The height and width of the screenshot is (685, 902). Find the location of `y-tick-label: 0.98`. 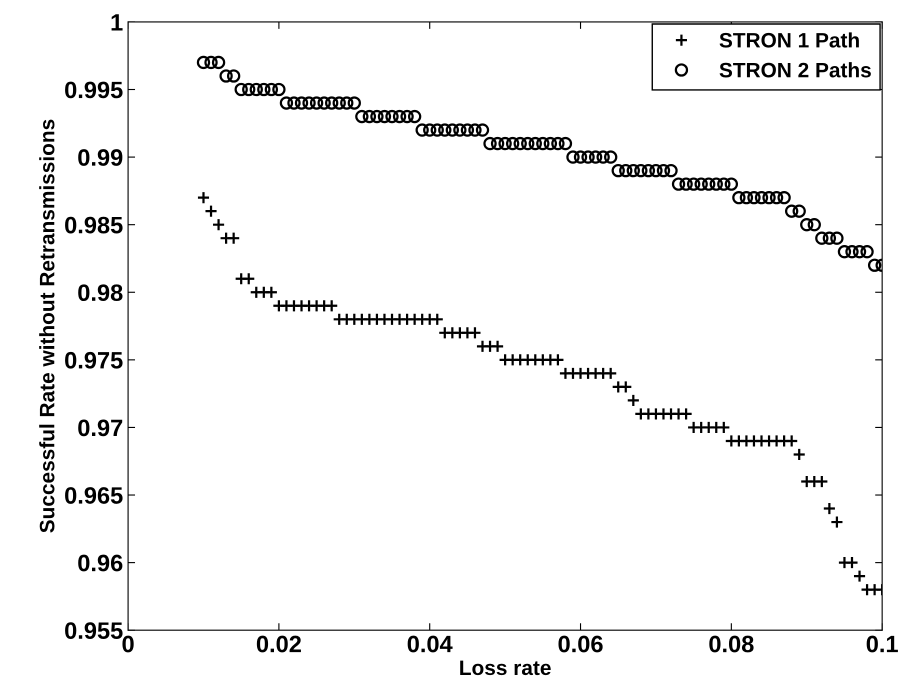

y-tick-label: 0.98 is located at coordinates (100, 293).